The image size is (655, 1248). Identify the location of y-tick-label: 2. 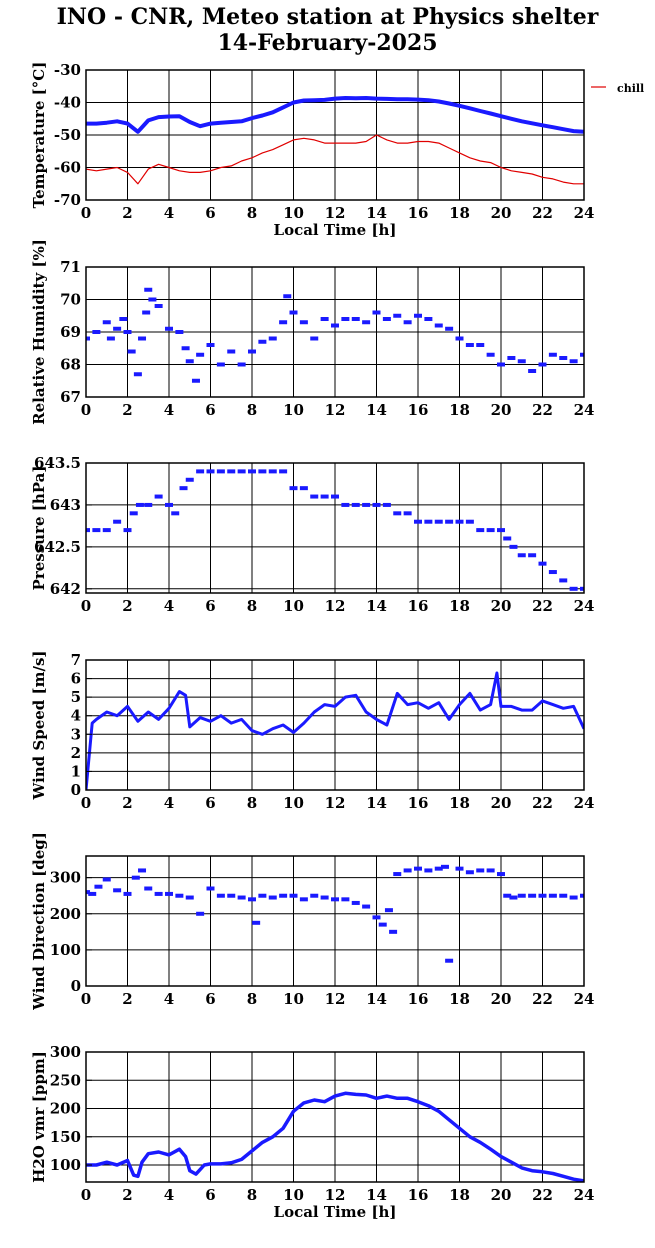
(76, 753).